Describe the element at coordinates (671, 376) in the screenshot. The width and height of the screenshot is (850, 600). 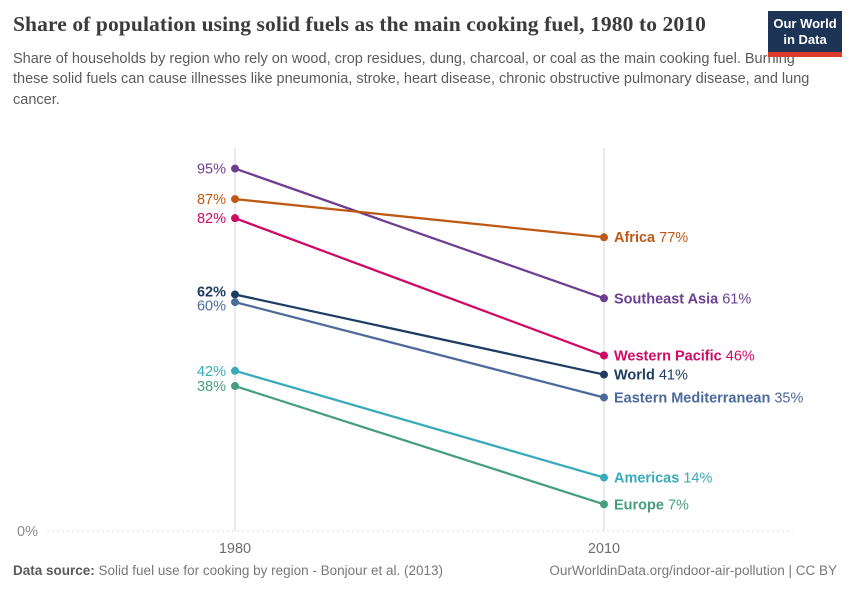
I see `series-end-value-label: 41%` at that location.